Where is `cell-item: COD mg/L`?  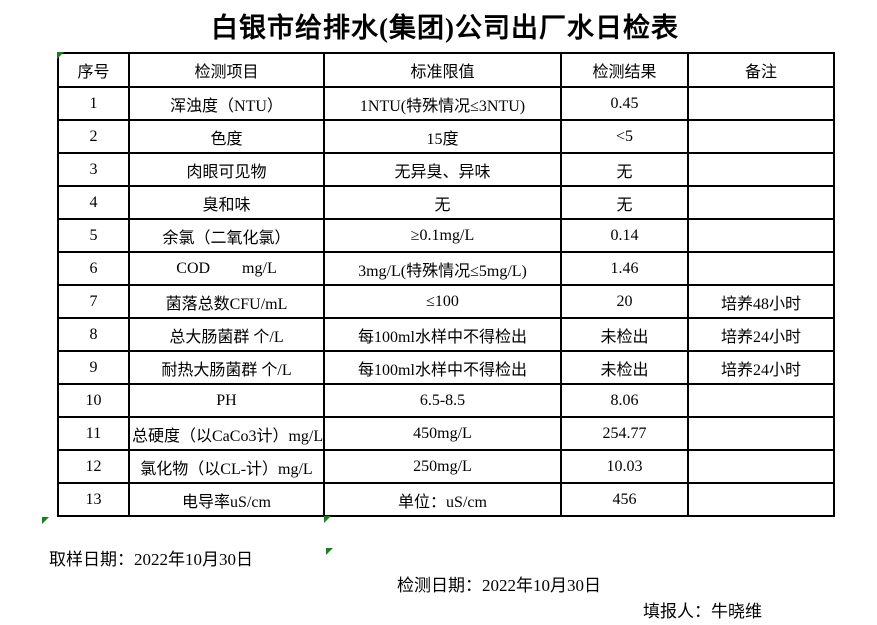 cell-item: COD mg/L is located at coordinates (226, 268).